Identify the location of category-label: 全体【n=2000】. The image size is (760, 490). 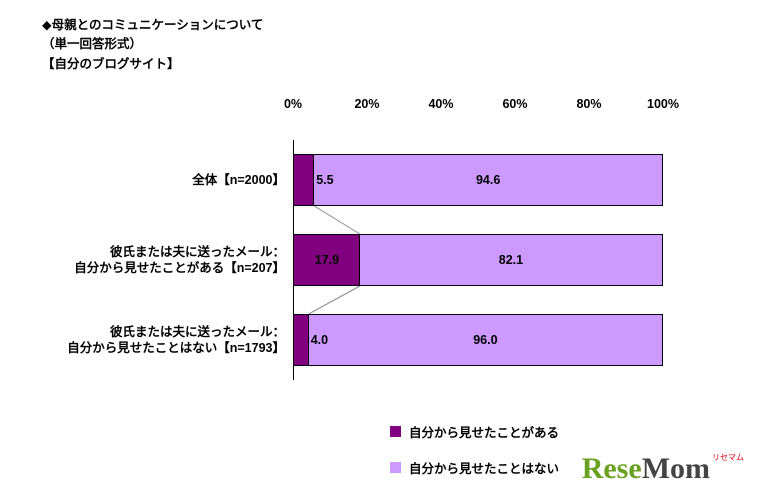
(238, 180).